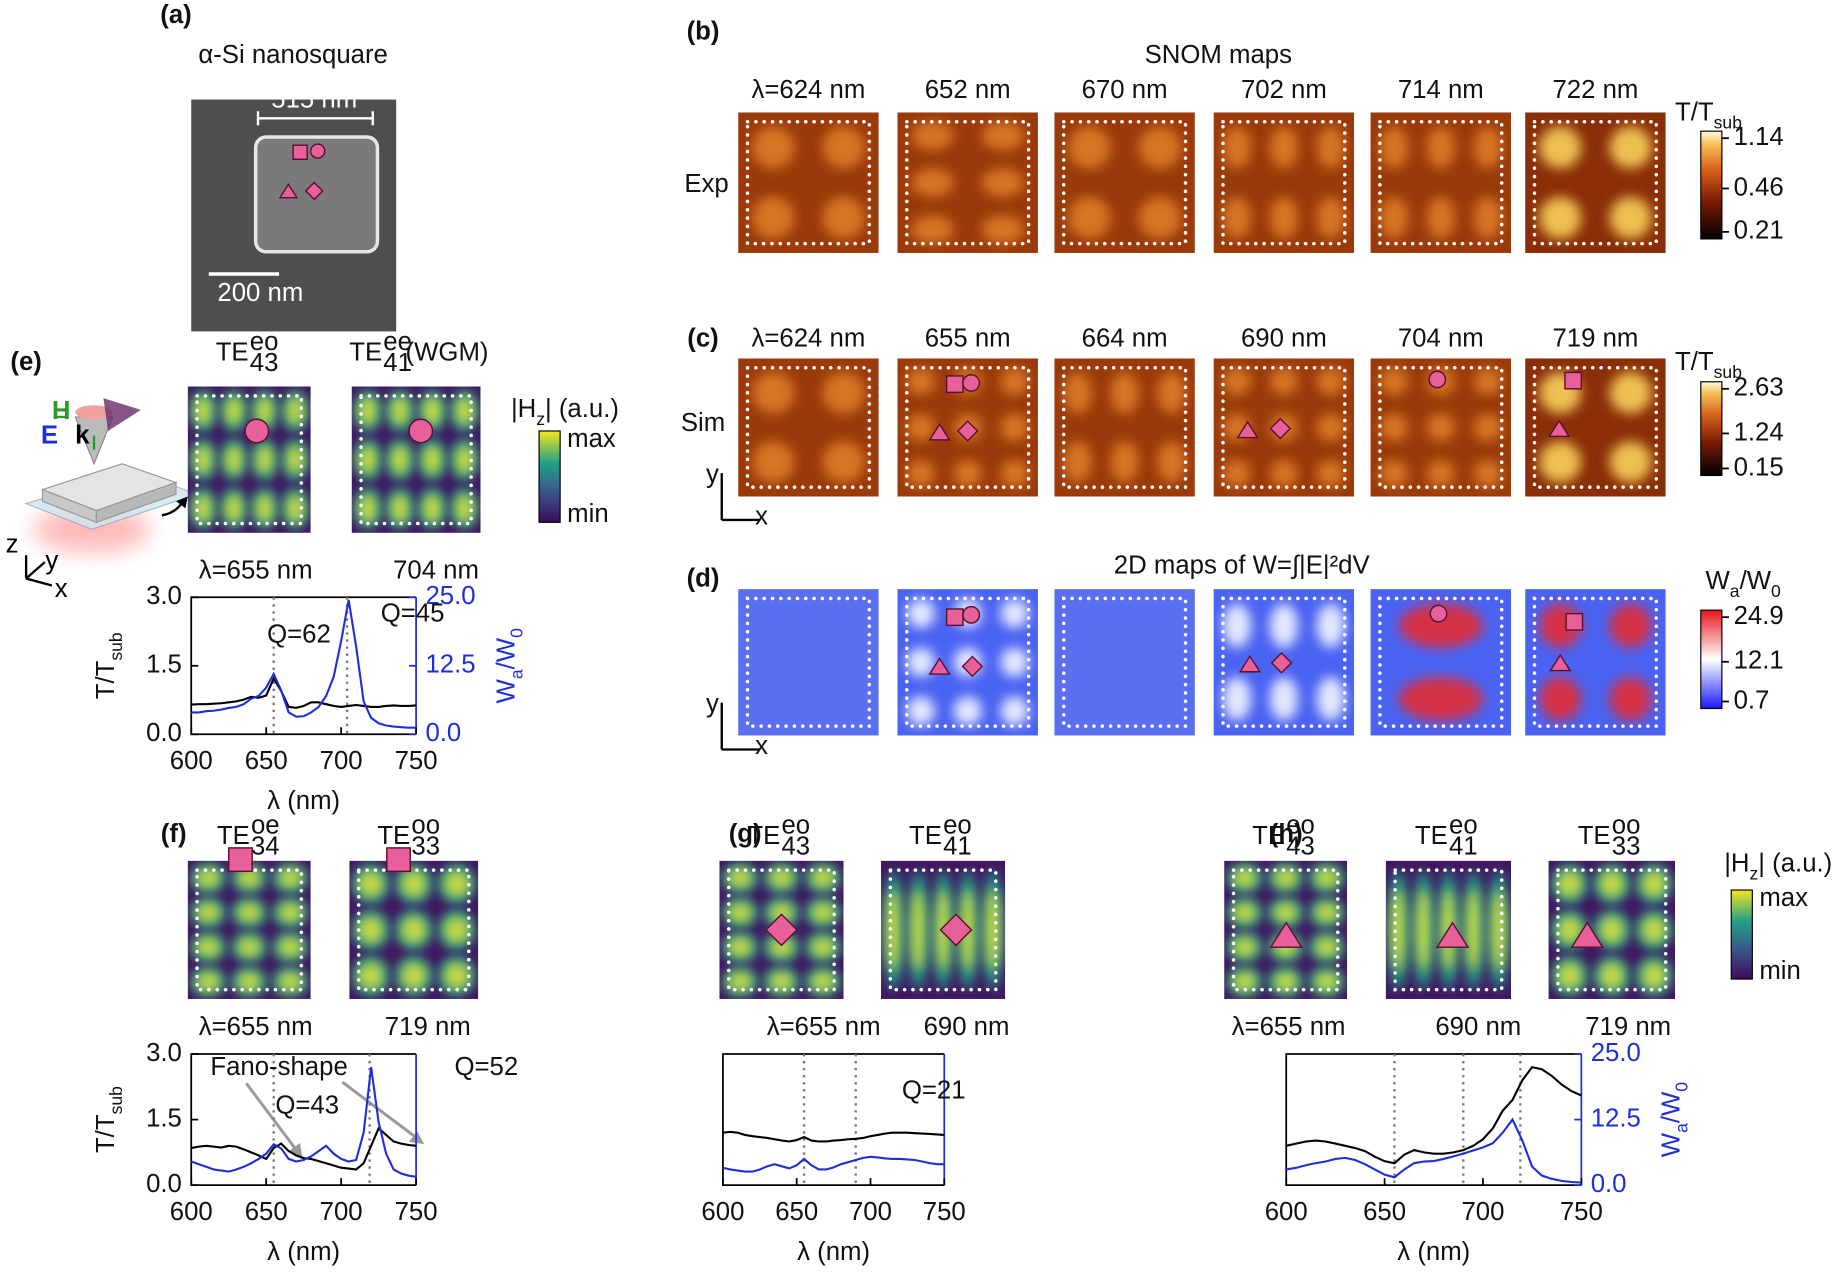  What do you see at coordinates (122, 414) in the screenshot?
I see `beam` at bounding box center [122, 414].